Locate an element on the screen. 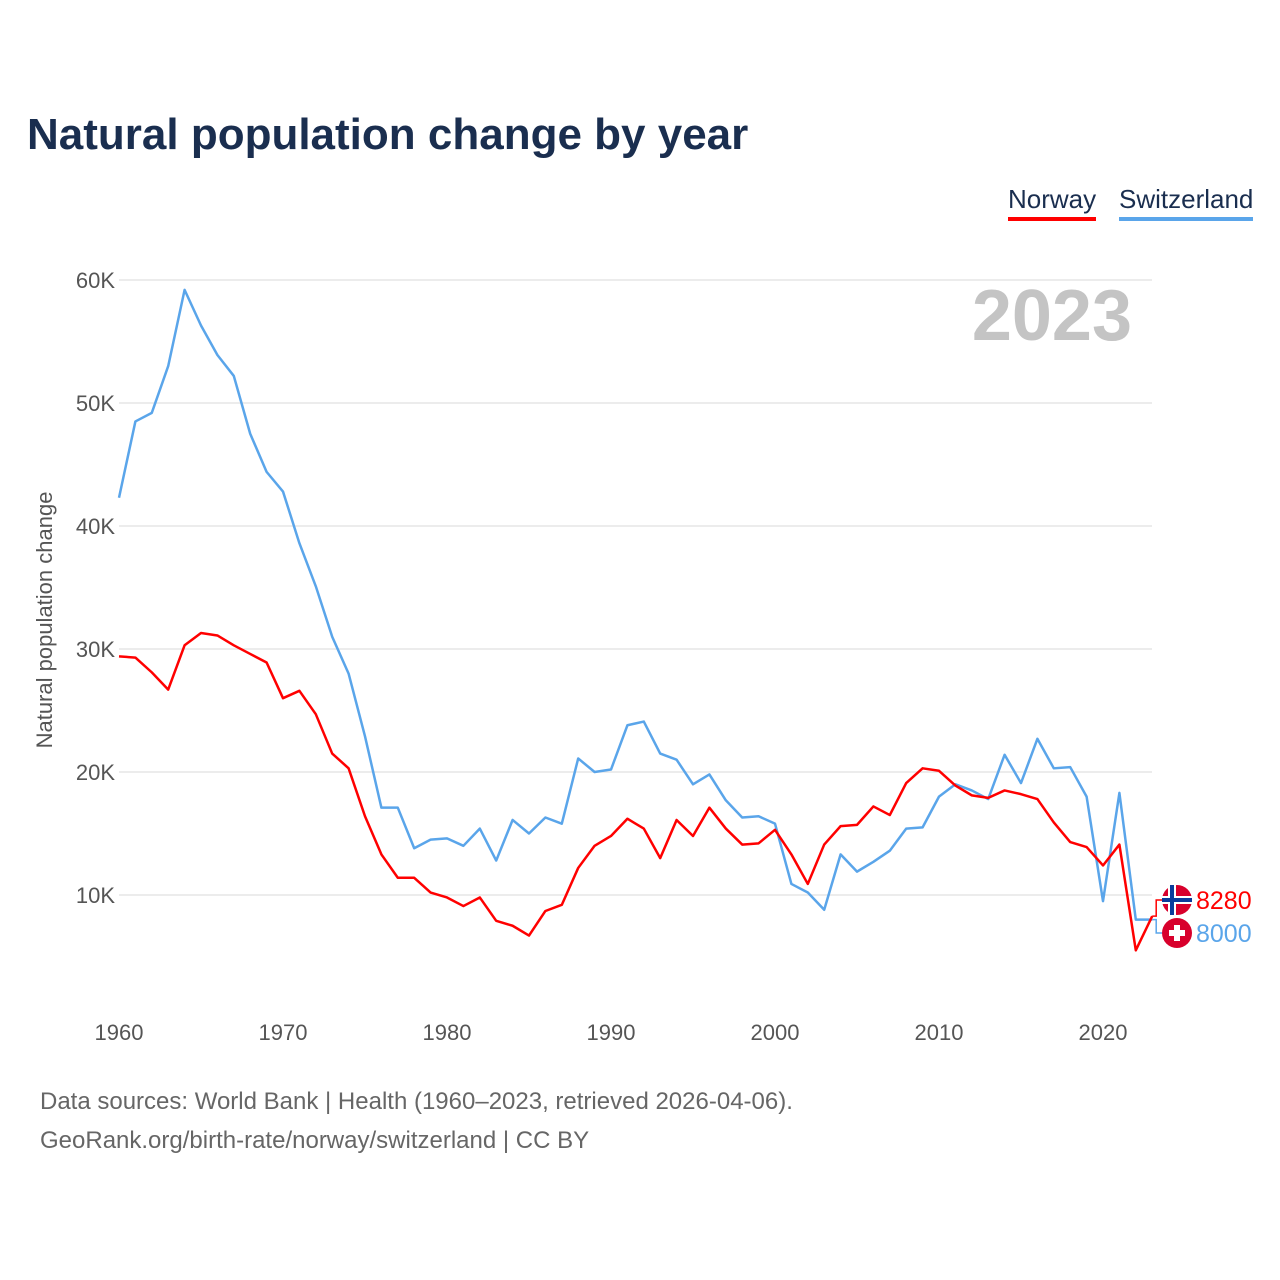  y-tick-label: 10K is located at coordinates (95, 895).